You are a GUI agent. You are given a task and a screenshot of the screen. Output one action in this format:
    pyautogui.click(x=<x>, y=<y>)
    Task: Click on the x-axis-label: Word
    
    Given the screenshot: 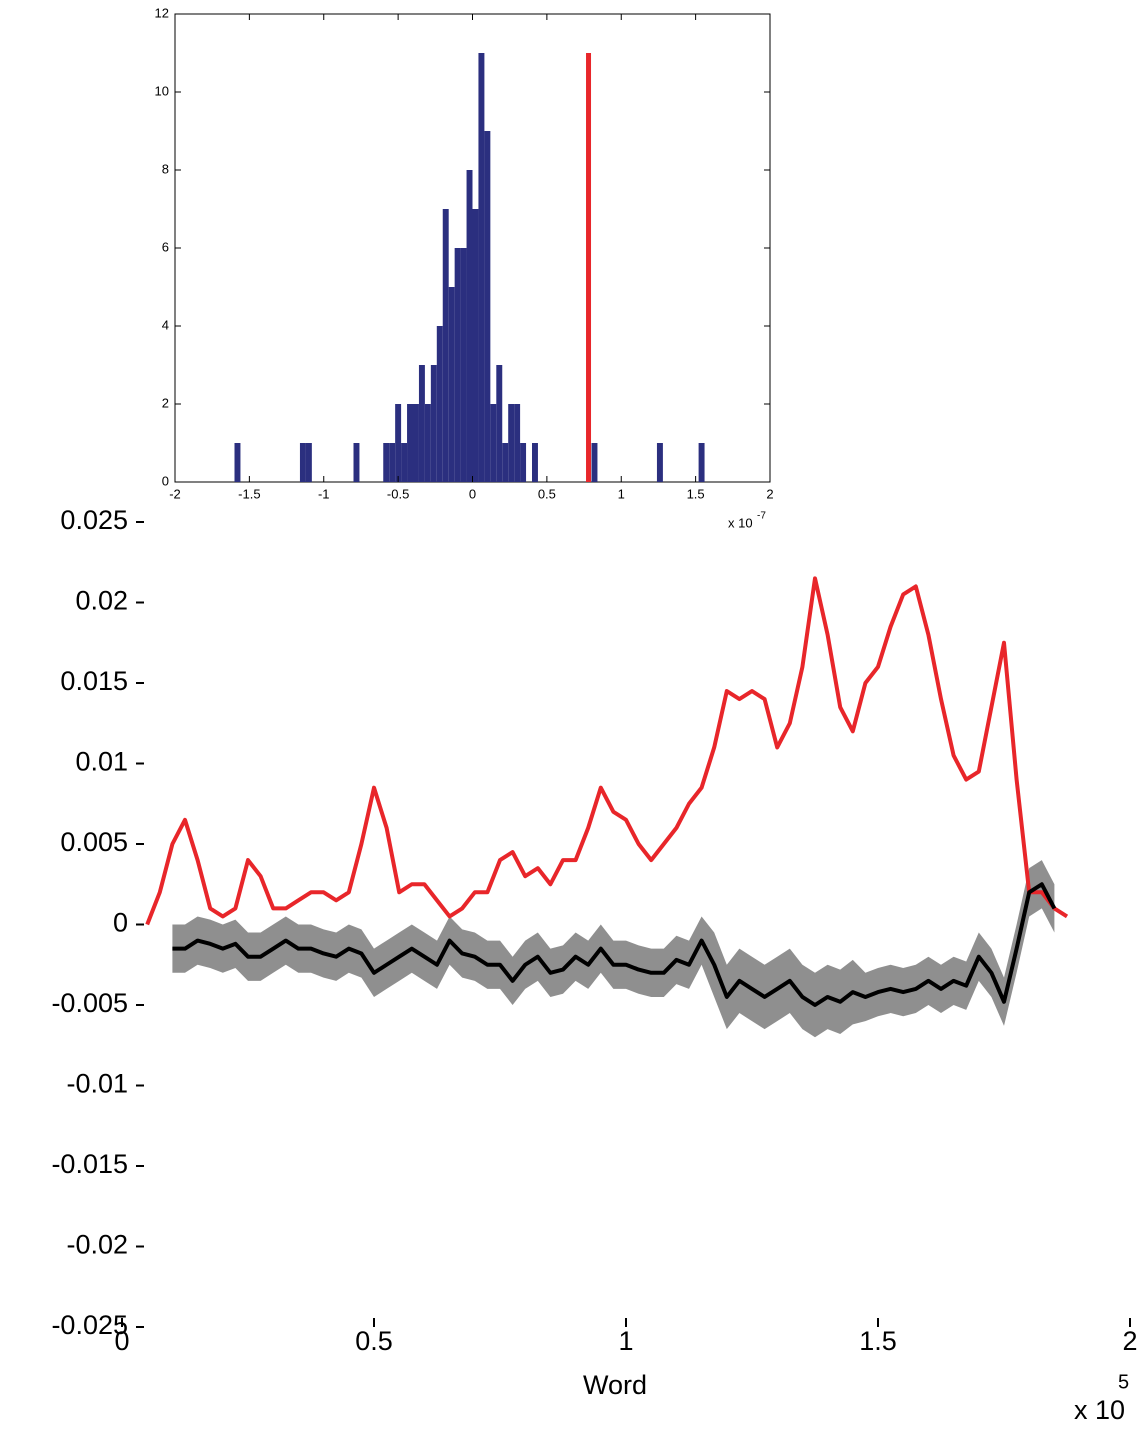 What is the action you would take?
    pyautogui.click(x=615, y=1385)
    